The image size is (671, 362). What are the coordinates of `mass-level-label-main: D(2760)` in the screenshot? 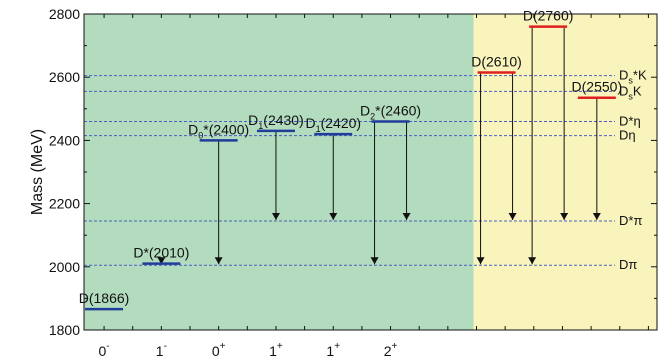 It's located at (548, 16).